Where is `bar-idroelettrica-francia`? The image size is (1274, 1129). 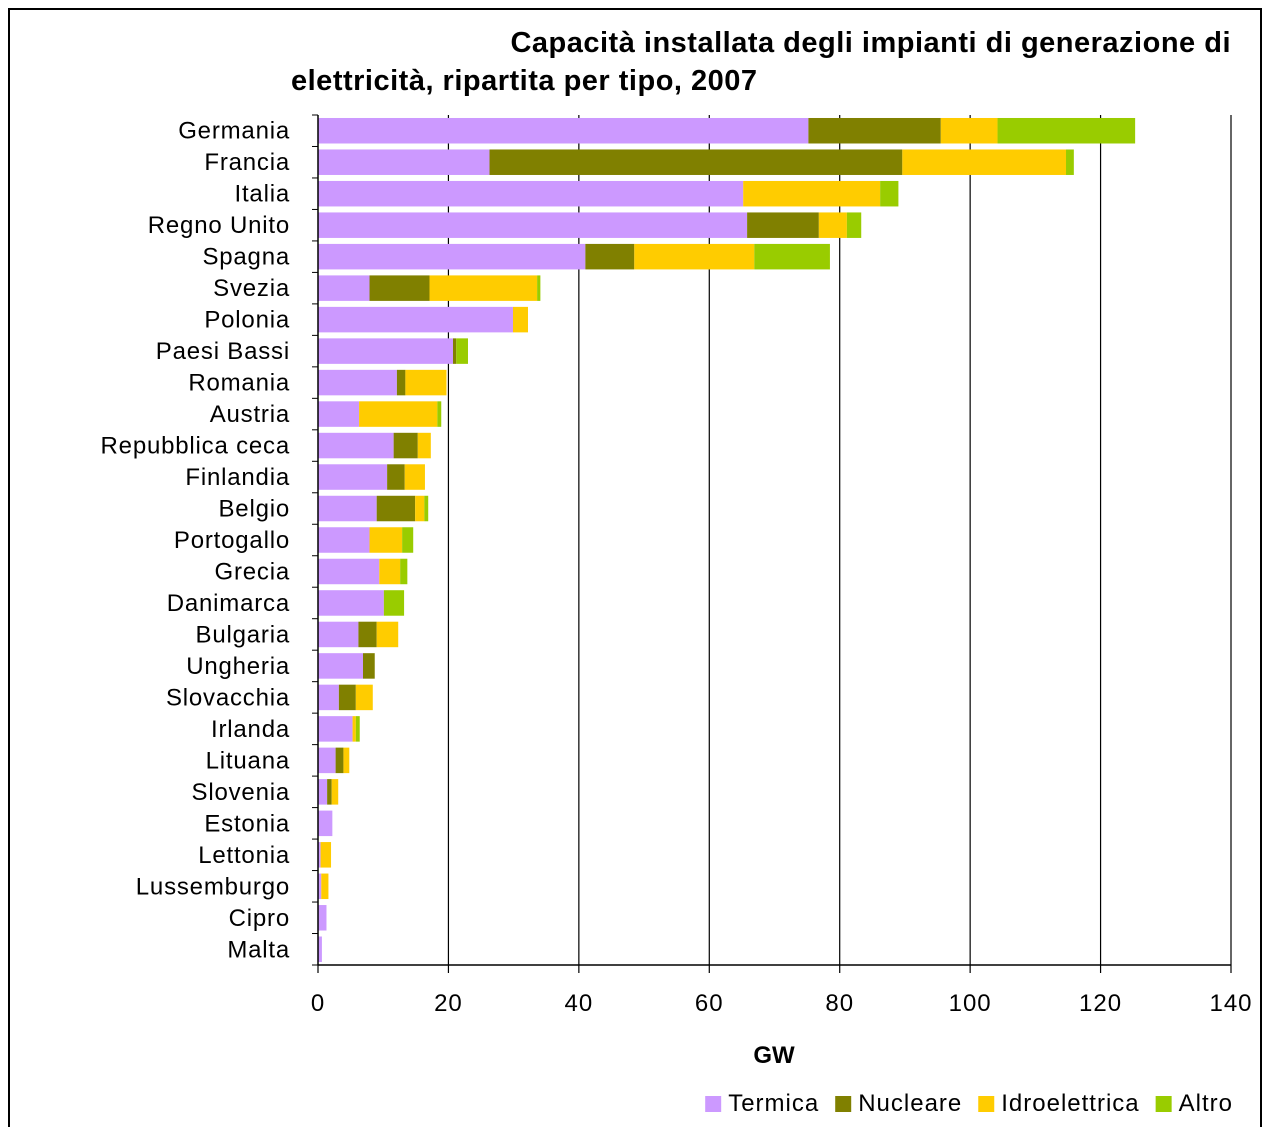
bar-idroelettrica-francia is located at coordinates (984, 162).